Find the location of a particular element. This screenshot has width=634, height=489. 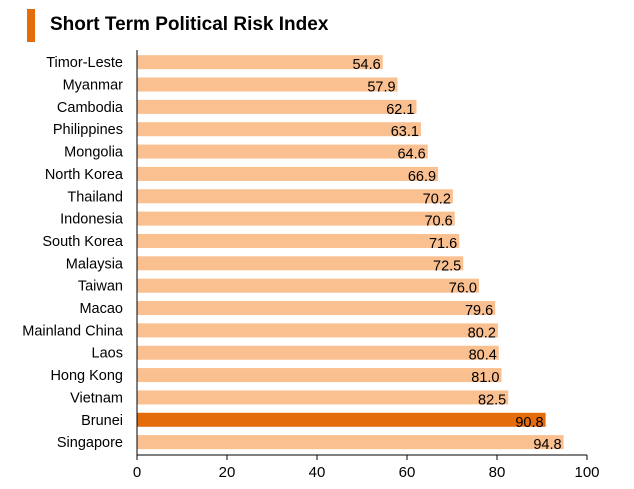

category-label: Indonesia is located at coordinates (92, 220).